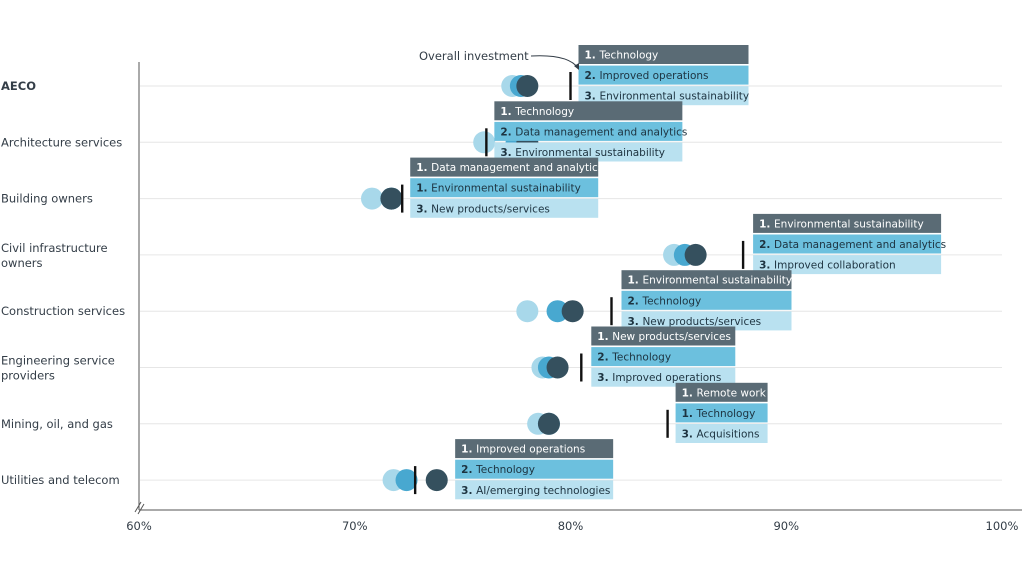  What do you see at coordinates (47, 199) in the screenshot?
I see `category-label: Building owners` at bounding box center [47, 199].